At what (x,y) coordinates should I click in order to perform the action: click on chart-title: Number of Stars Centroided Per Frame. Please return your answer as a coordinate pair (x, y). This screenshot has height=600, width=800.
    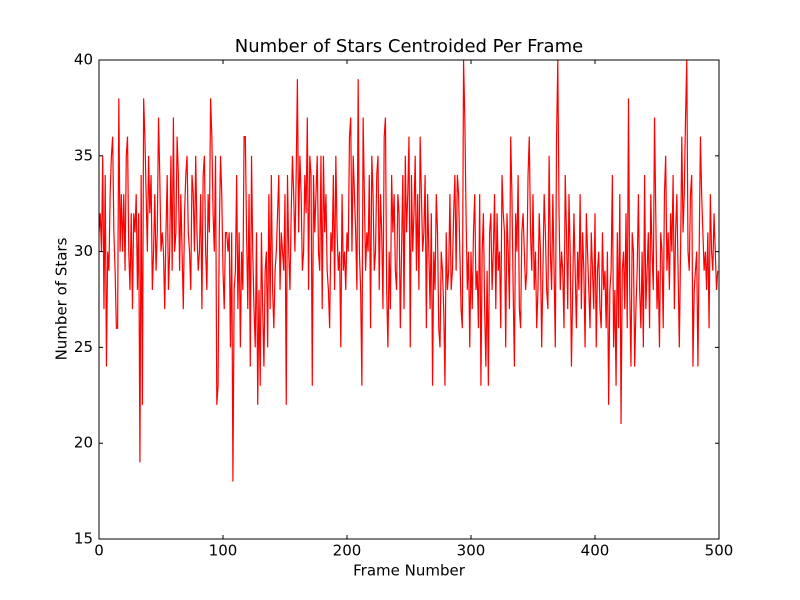
    Looking at the image, I should click on (409, 46).